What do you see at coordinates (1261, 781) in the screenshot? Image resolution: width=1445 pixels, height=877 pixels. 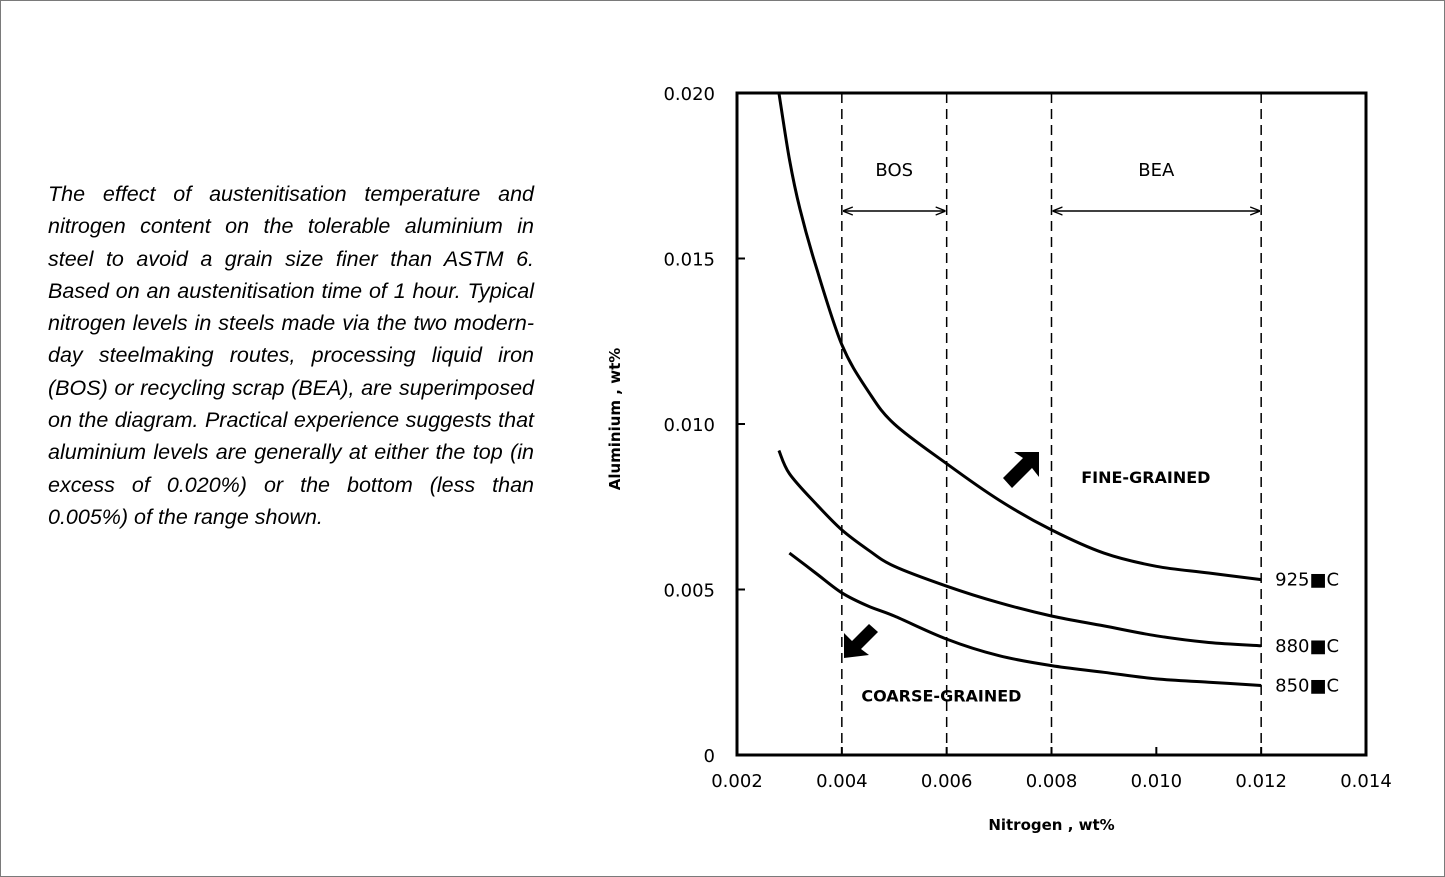 I see `x-tick-label: 0.012` at bounding box center [1261, 781].